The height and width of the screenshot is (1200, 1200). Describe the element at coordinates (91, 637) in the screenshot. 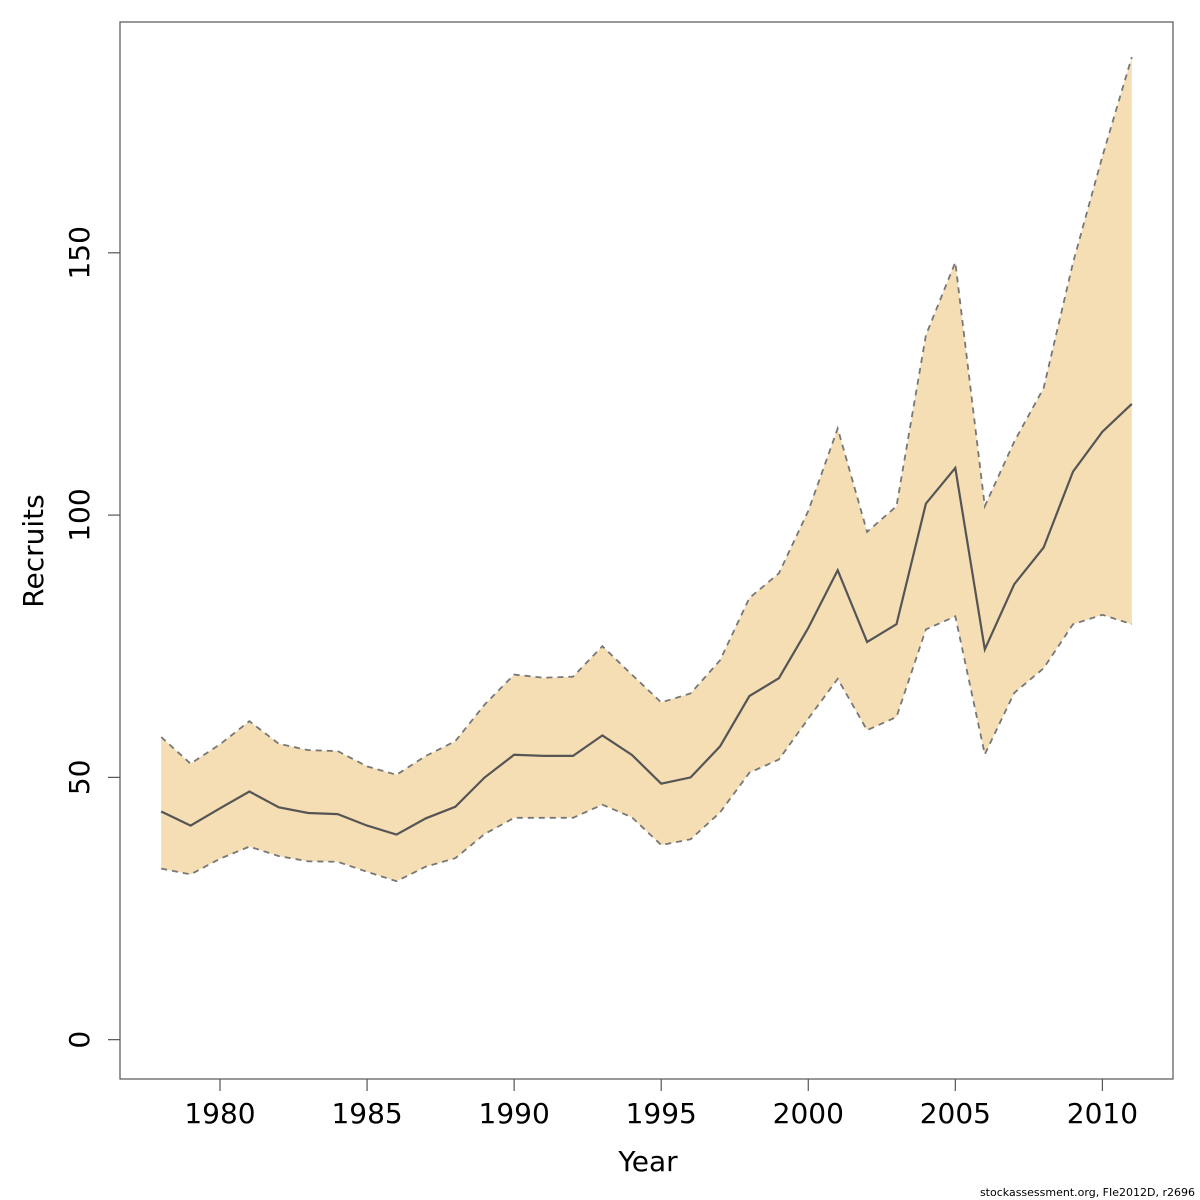

I see `y-axis: 0 50 100 150` at that location.